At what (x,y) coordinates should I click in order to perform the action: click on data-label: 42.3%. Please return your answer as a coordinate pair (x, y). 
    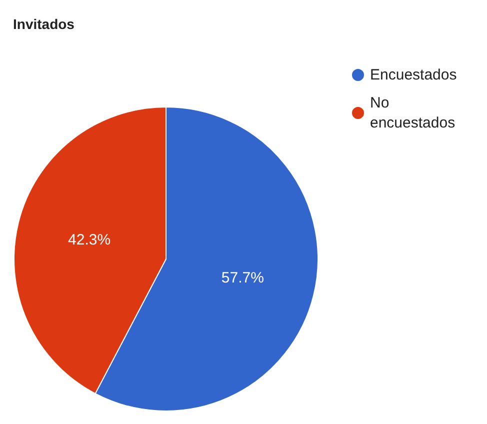
    Looking at the image, I should click on (89, 240).